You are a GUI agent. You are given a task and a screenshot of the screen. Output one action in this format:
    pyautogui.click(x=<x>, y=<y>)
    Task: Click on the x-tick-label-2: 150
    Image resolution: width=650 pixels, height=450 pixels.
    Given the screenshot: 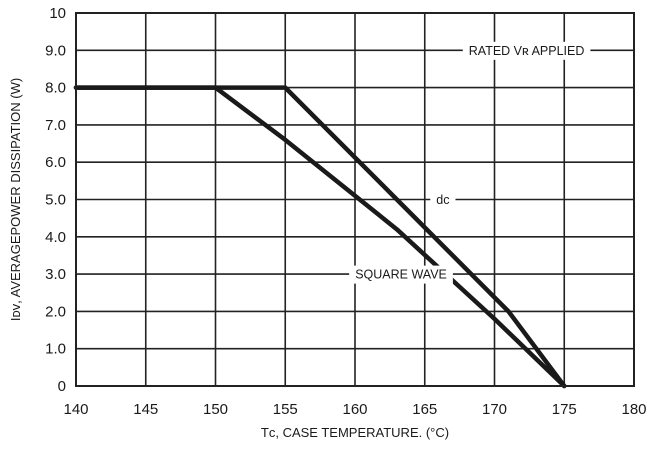 What is the action you would take?
    pyautogui.click(x=215, y=409)
    